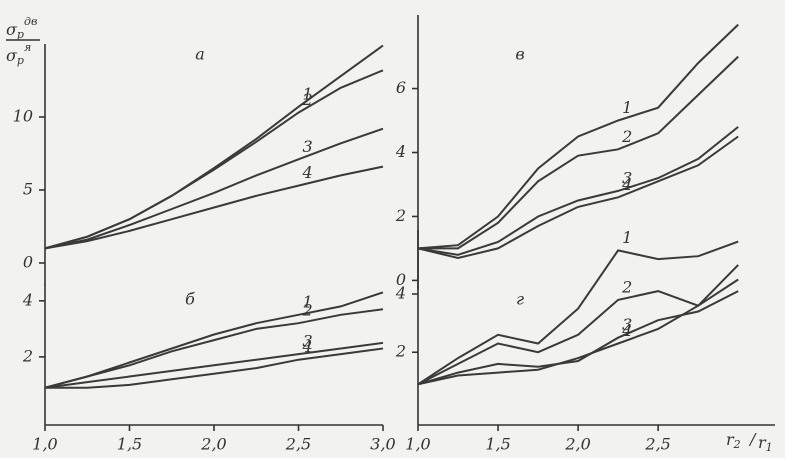 This screenshot has width=785, height=458. Describe the element at coordinates (190, 299) in the screenshot. I see `panel-title: б` at that location.